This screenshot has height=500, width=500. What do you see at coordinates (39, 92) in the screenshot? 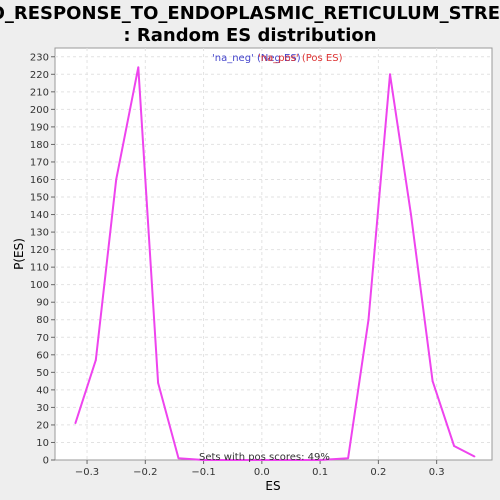
I see `y-tick-label: 210` at bounding box center [39, 92].